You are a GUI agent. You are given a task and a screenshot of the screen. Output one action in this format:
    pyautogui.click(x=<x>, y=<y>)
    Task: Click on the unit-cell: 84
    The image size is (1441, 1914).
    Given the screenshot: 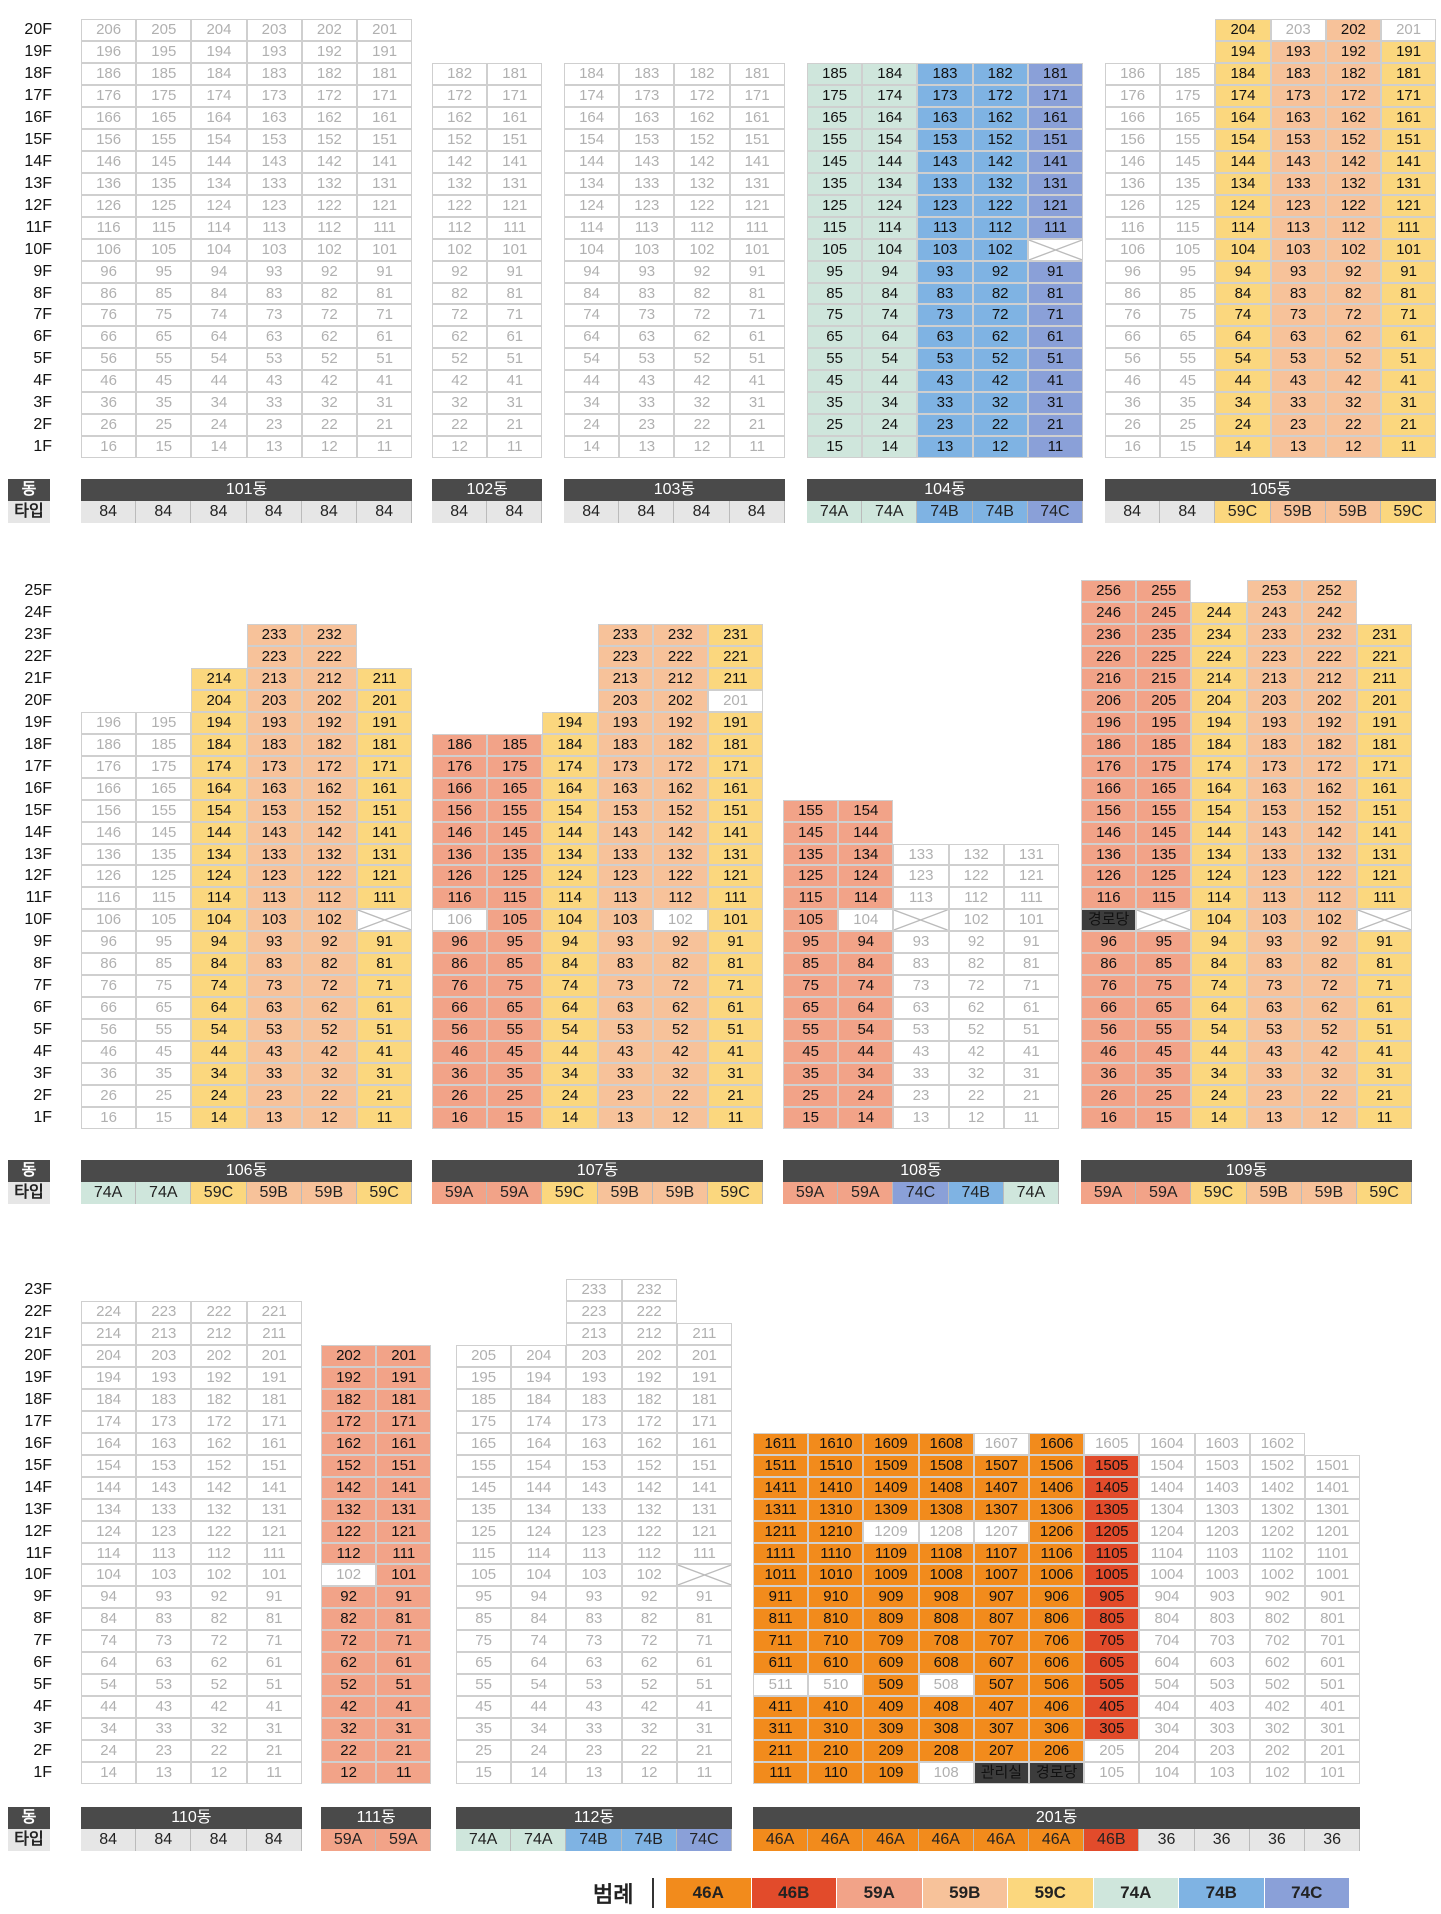 What is the action you would take?
    pyautogui.click(x=109, y=1619)
    